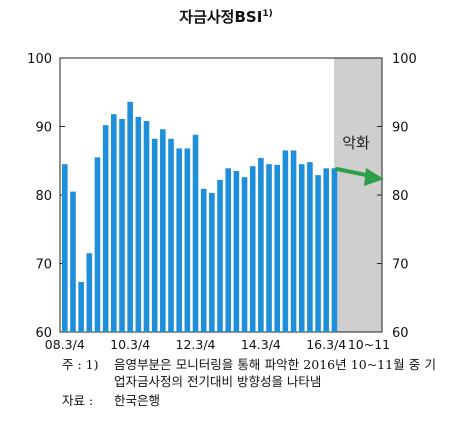 This screenshot has height=443, width=452. Describe the element at coordinates (65, 344) in the screenshot. I see `x-tick-label-08.3/4: 08.3/4` at that location.